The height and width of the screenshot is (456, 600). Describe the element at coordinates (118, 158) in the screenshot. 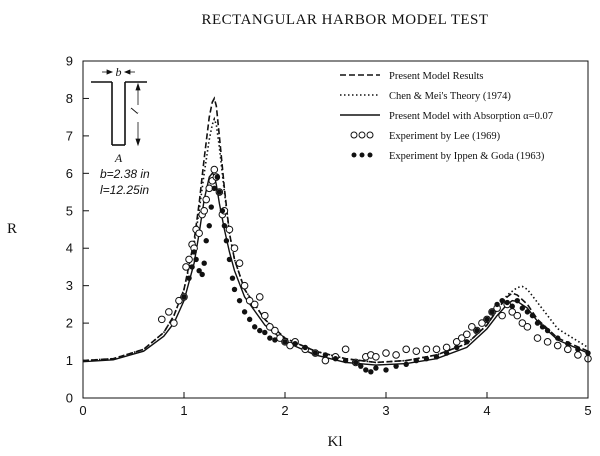

I see `inset-a-label: A` at that location.